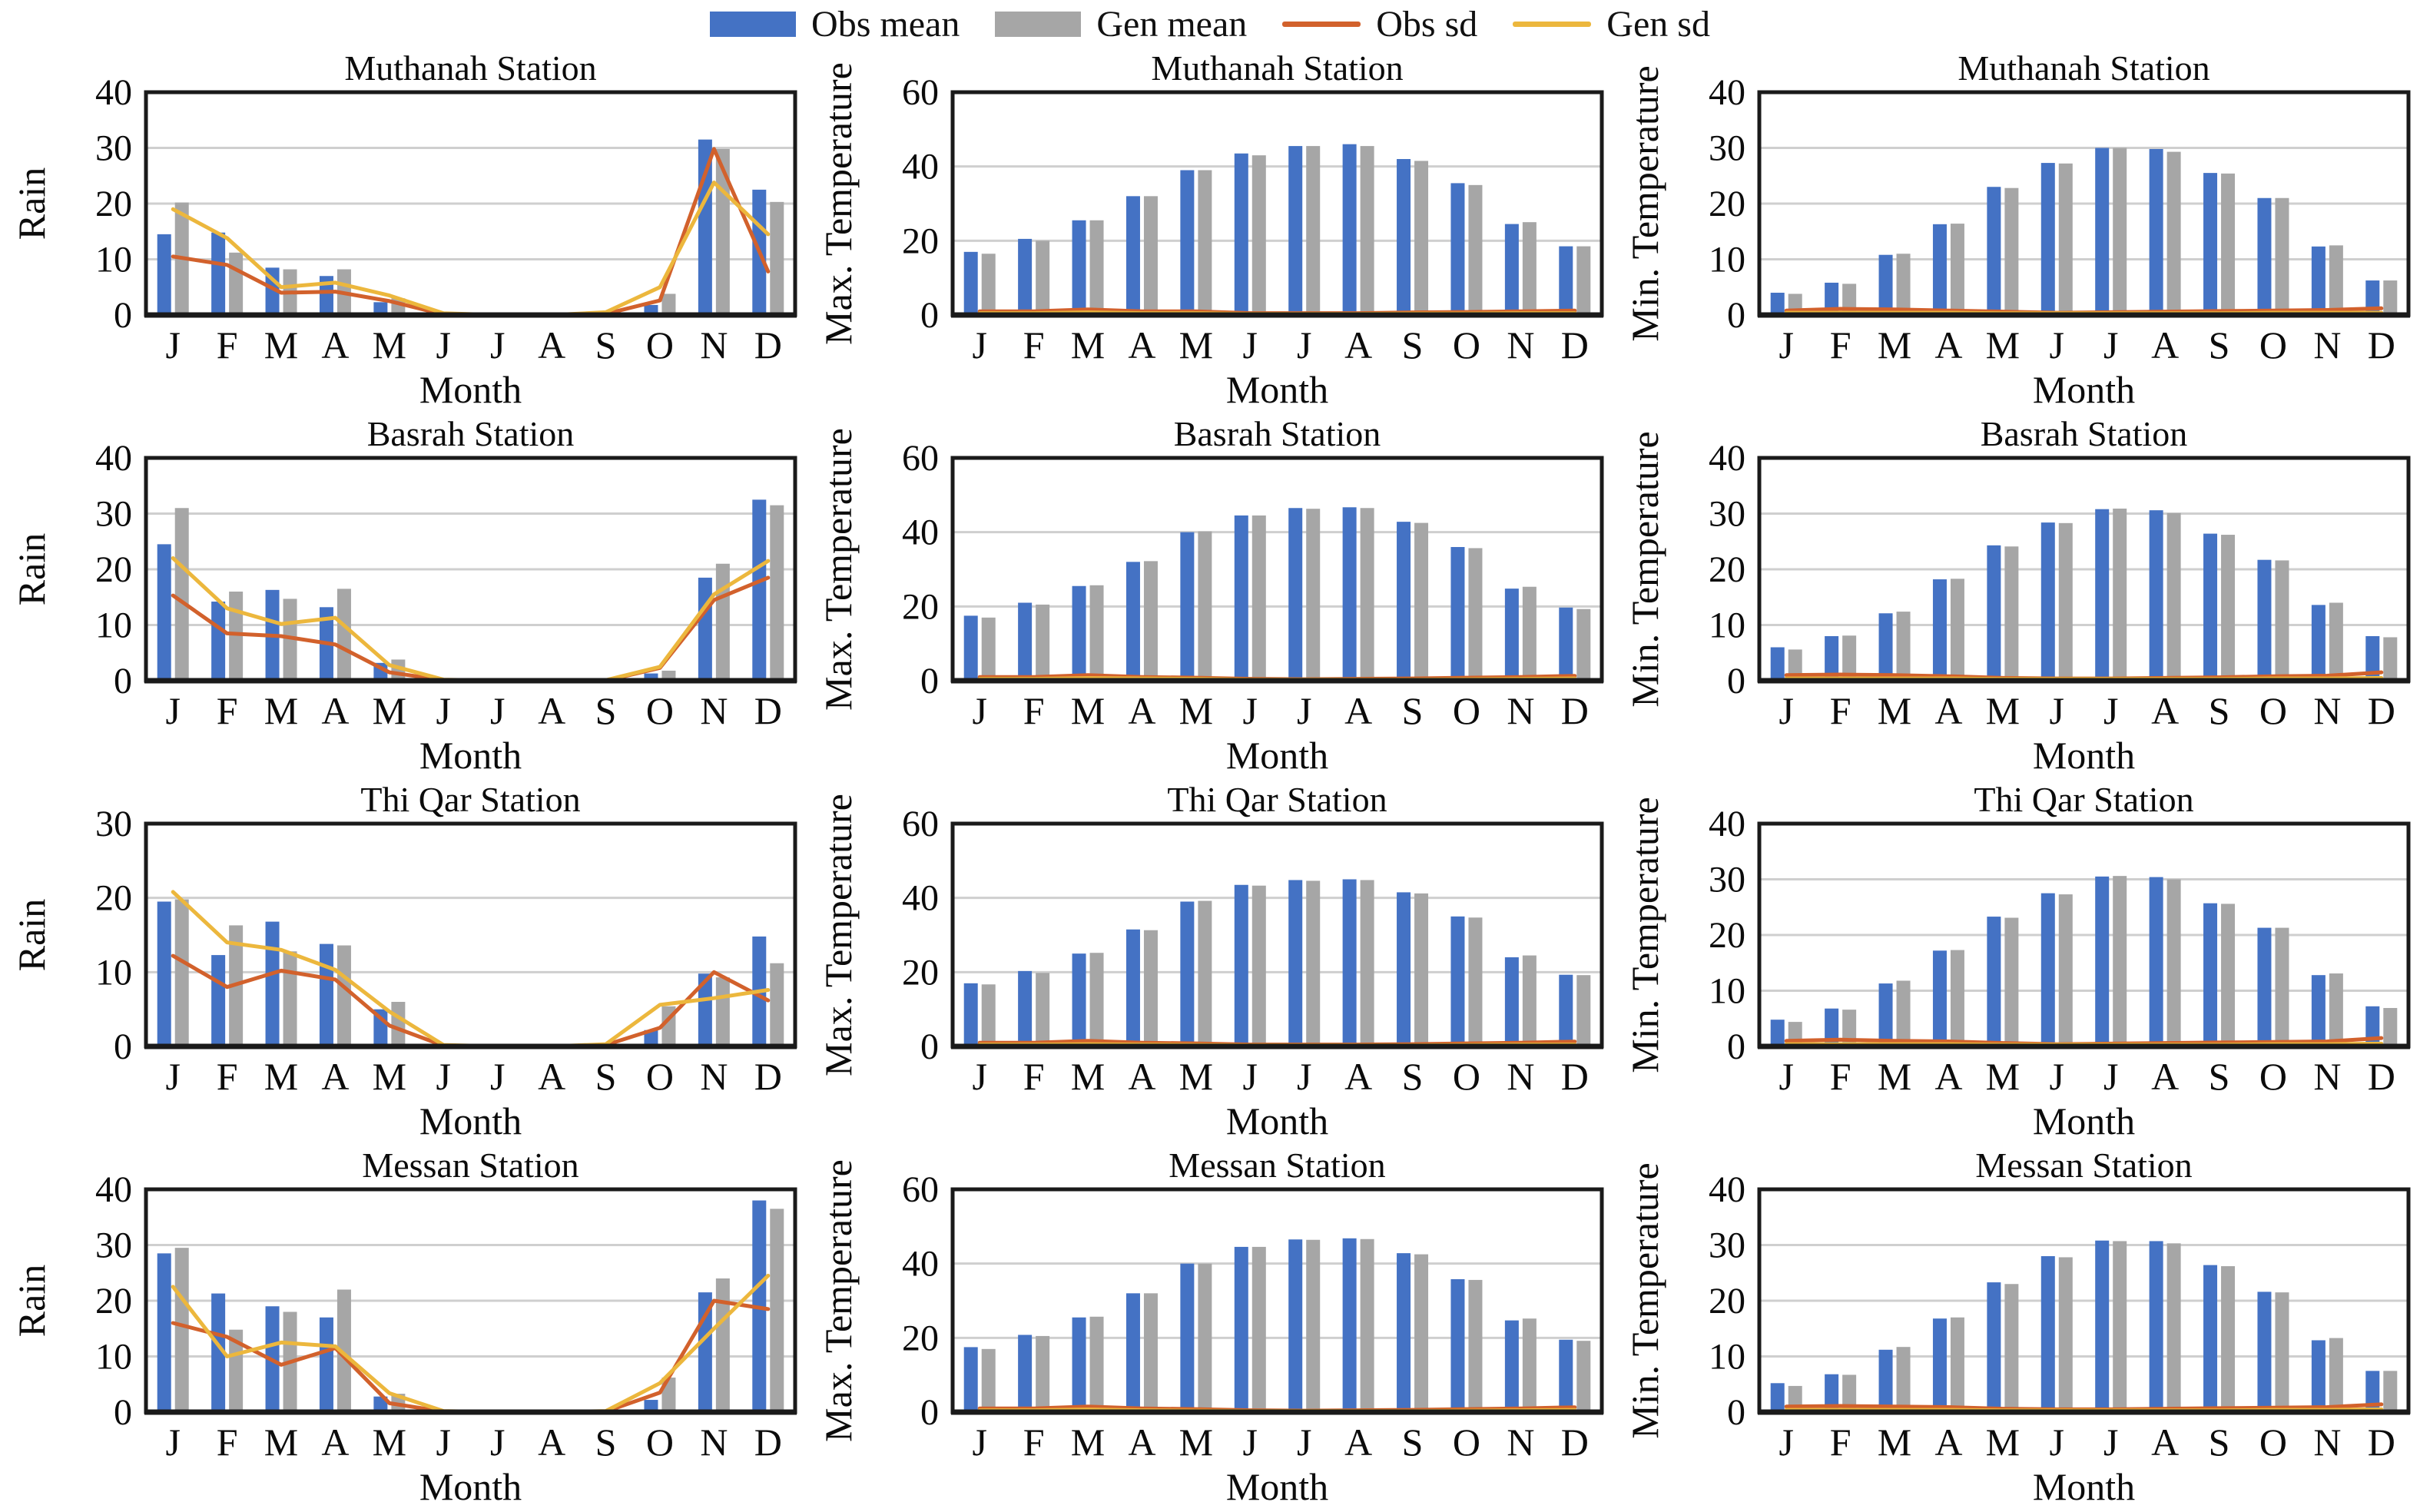 The image size is (2420, 1512). Describe the element at coordinates (123, 315) in the screenshot. I see `y-tick-label: 0` at that location.